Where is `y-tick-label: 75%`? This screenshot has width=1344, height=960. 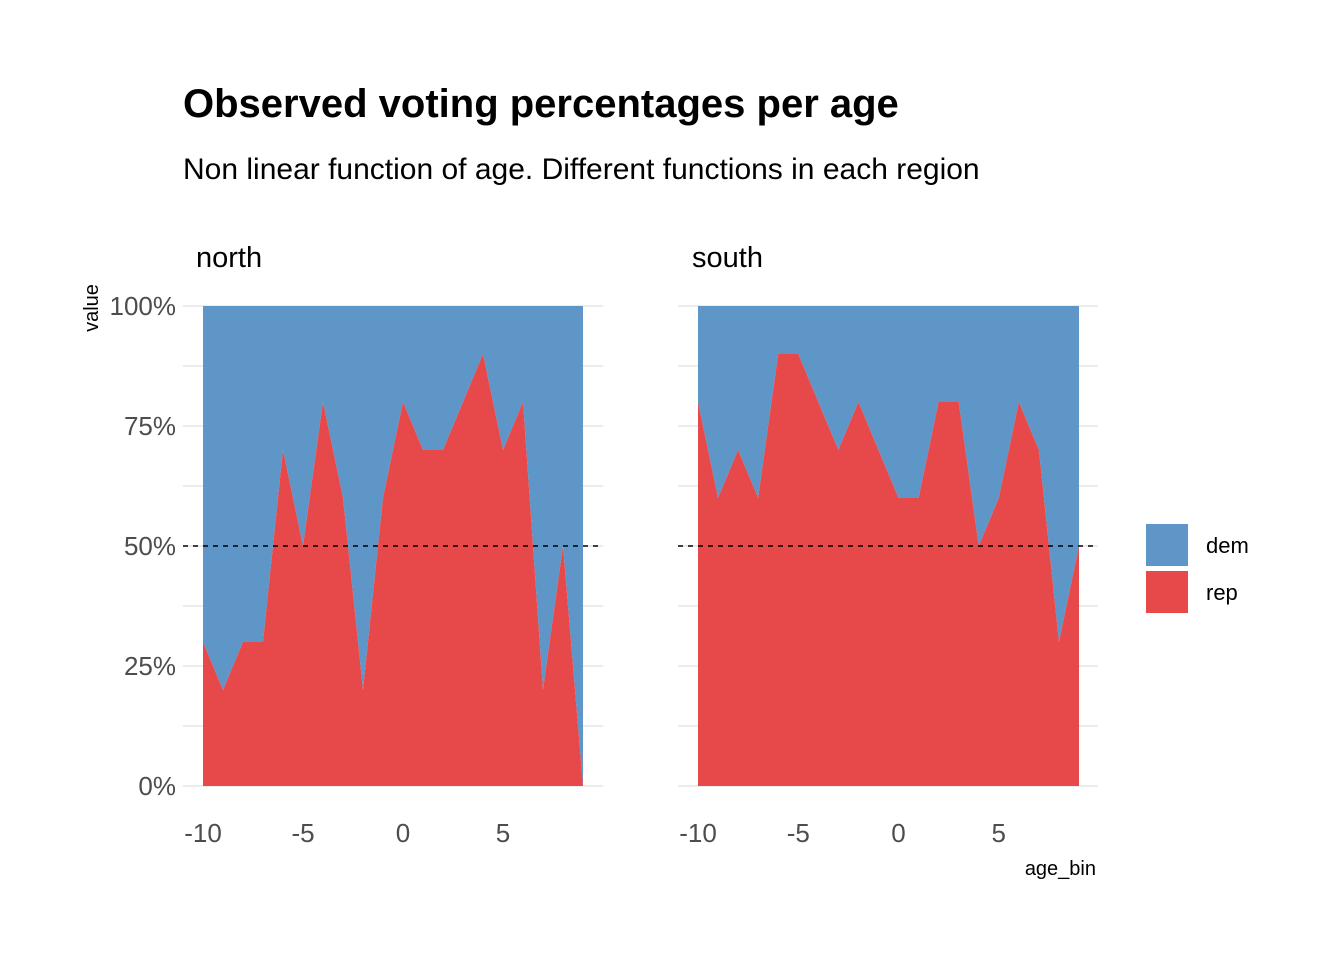 y-tick-label: 75% is located at coordinates (150, 426).